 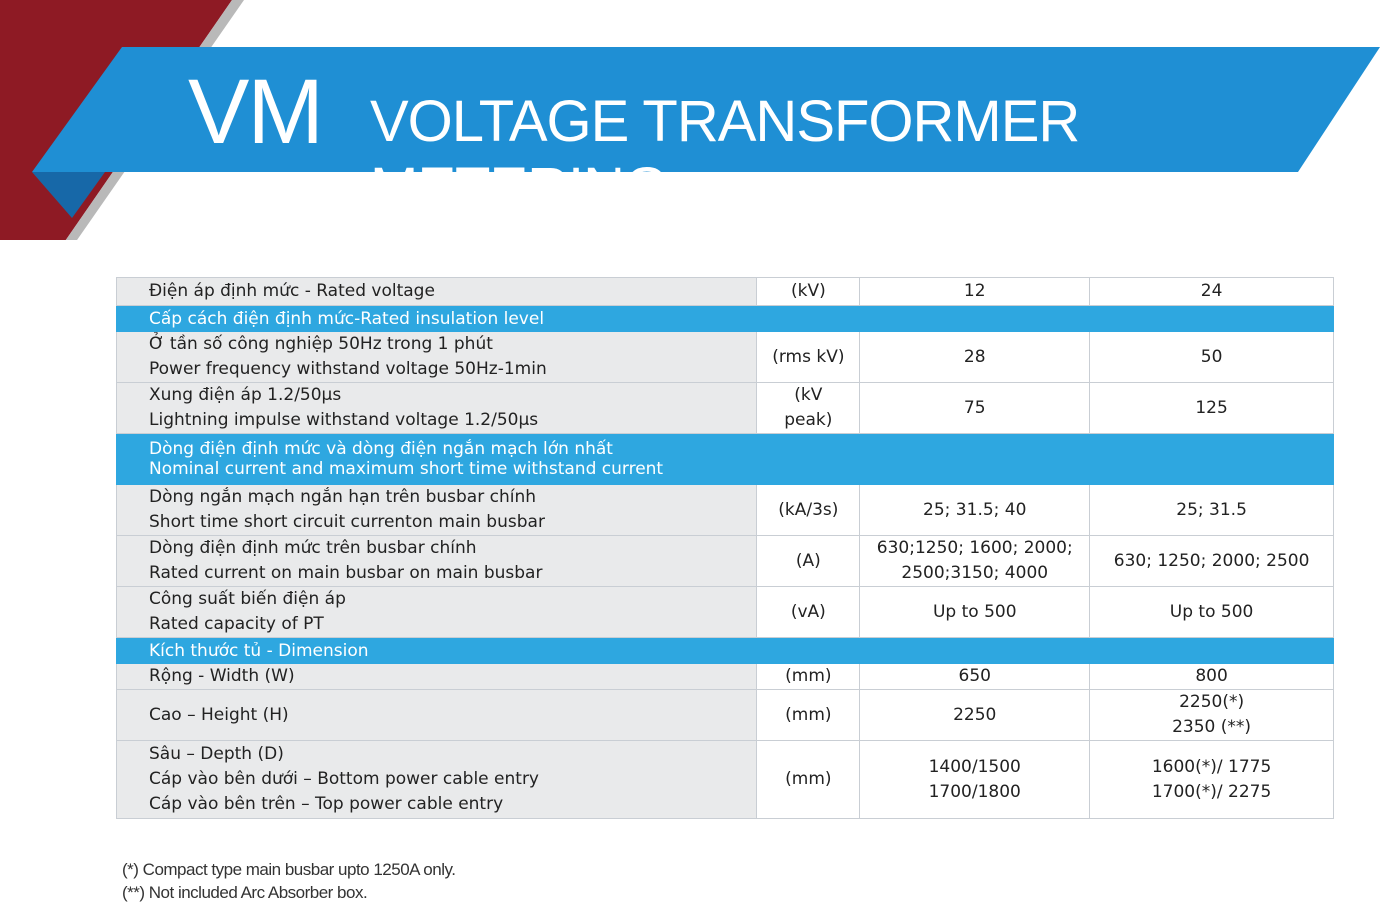 I want to click on table-row: Điện áp định mức - Rated voltage (kV) 12 24, so click(x=724, y=291).